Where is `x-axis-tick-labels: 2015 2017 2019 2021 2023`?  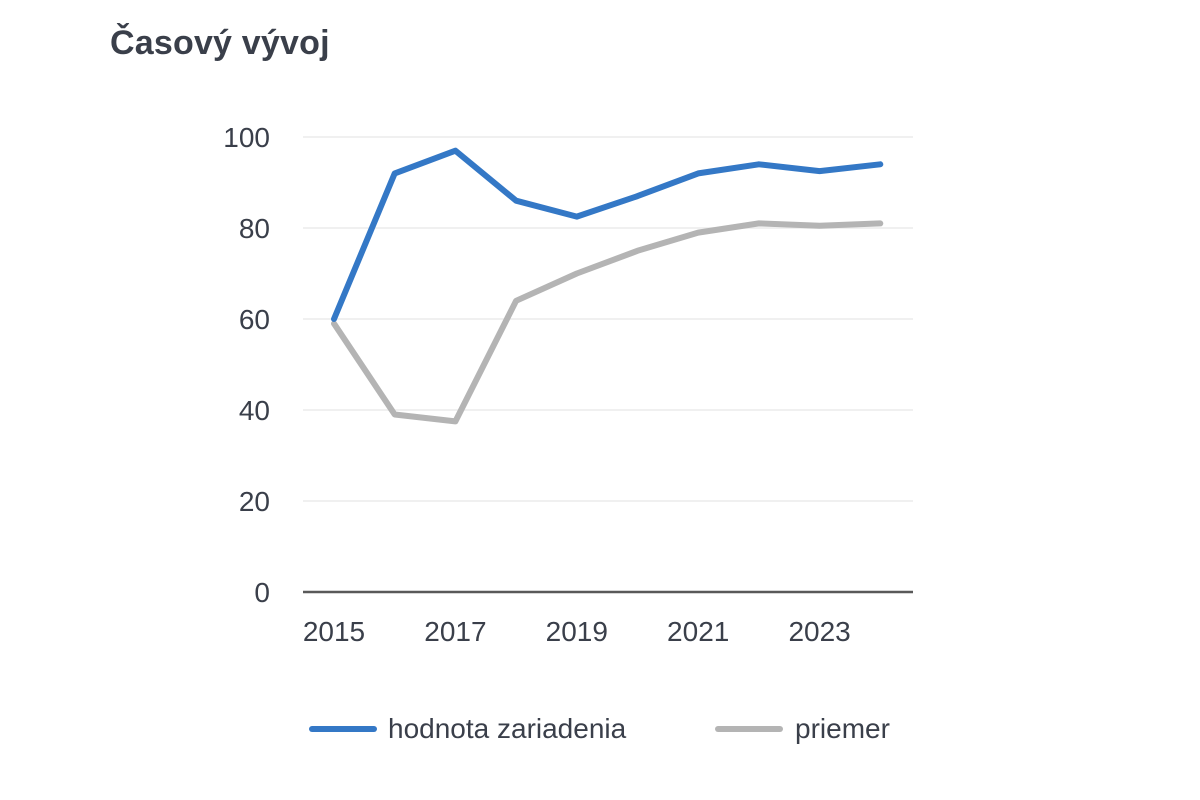
x-axis-tick-labels: 2015 2017 2019 2021 2023 is located at coordinates (577, 631).